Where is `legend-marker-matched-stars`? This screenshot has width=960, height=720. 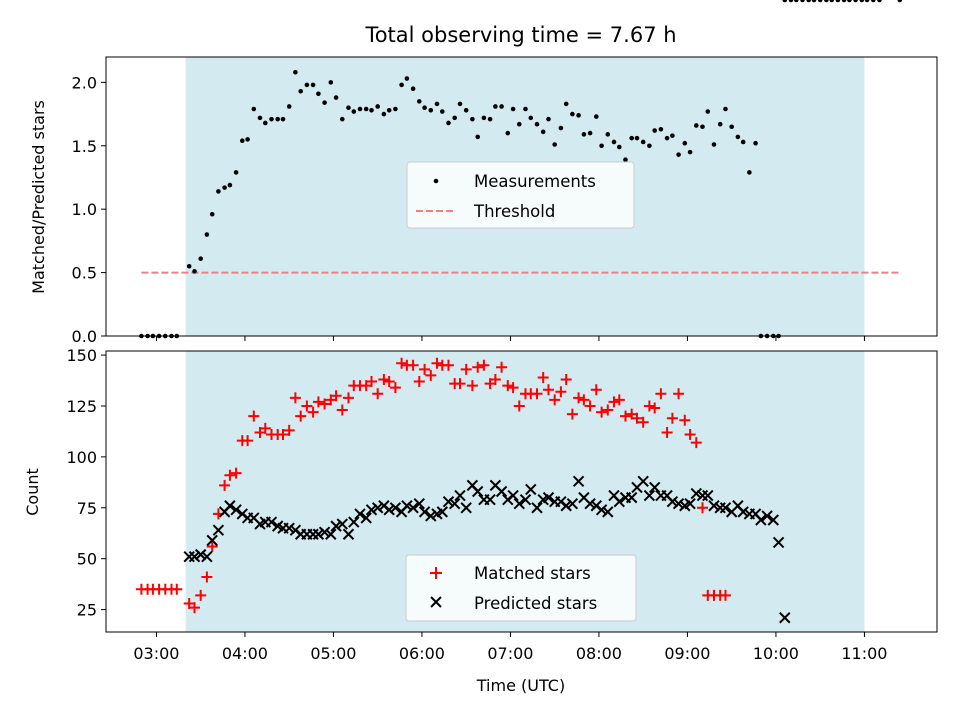
legend-marker-matched-stars is located at coordinates (436, 573).